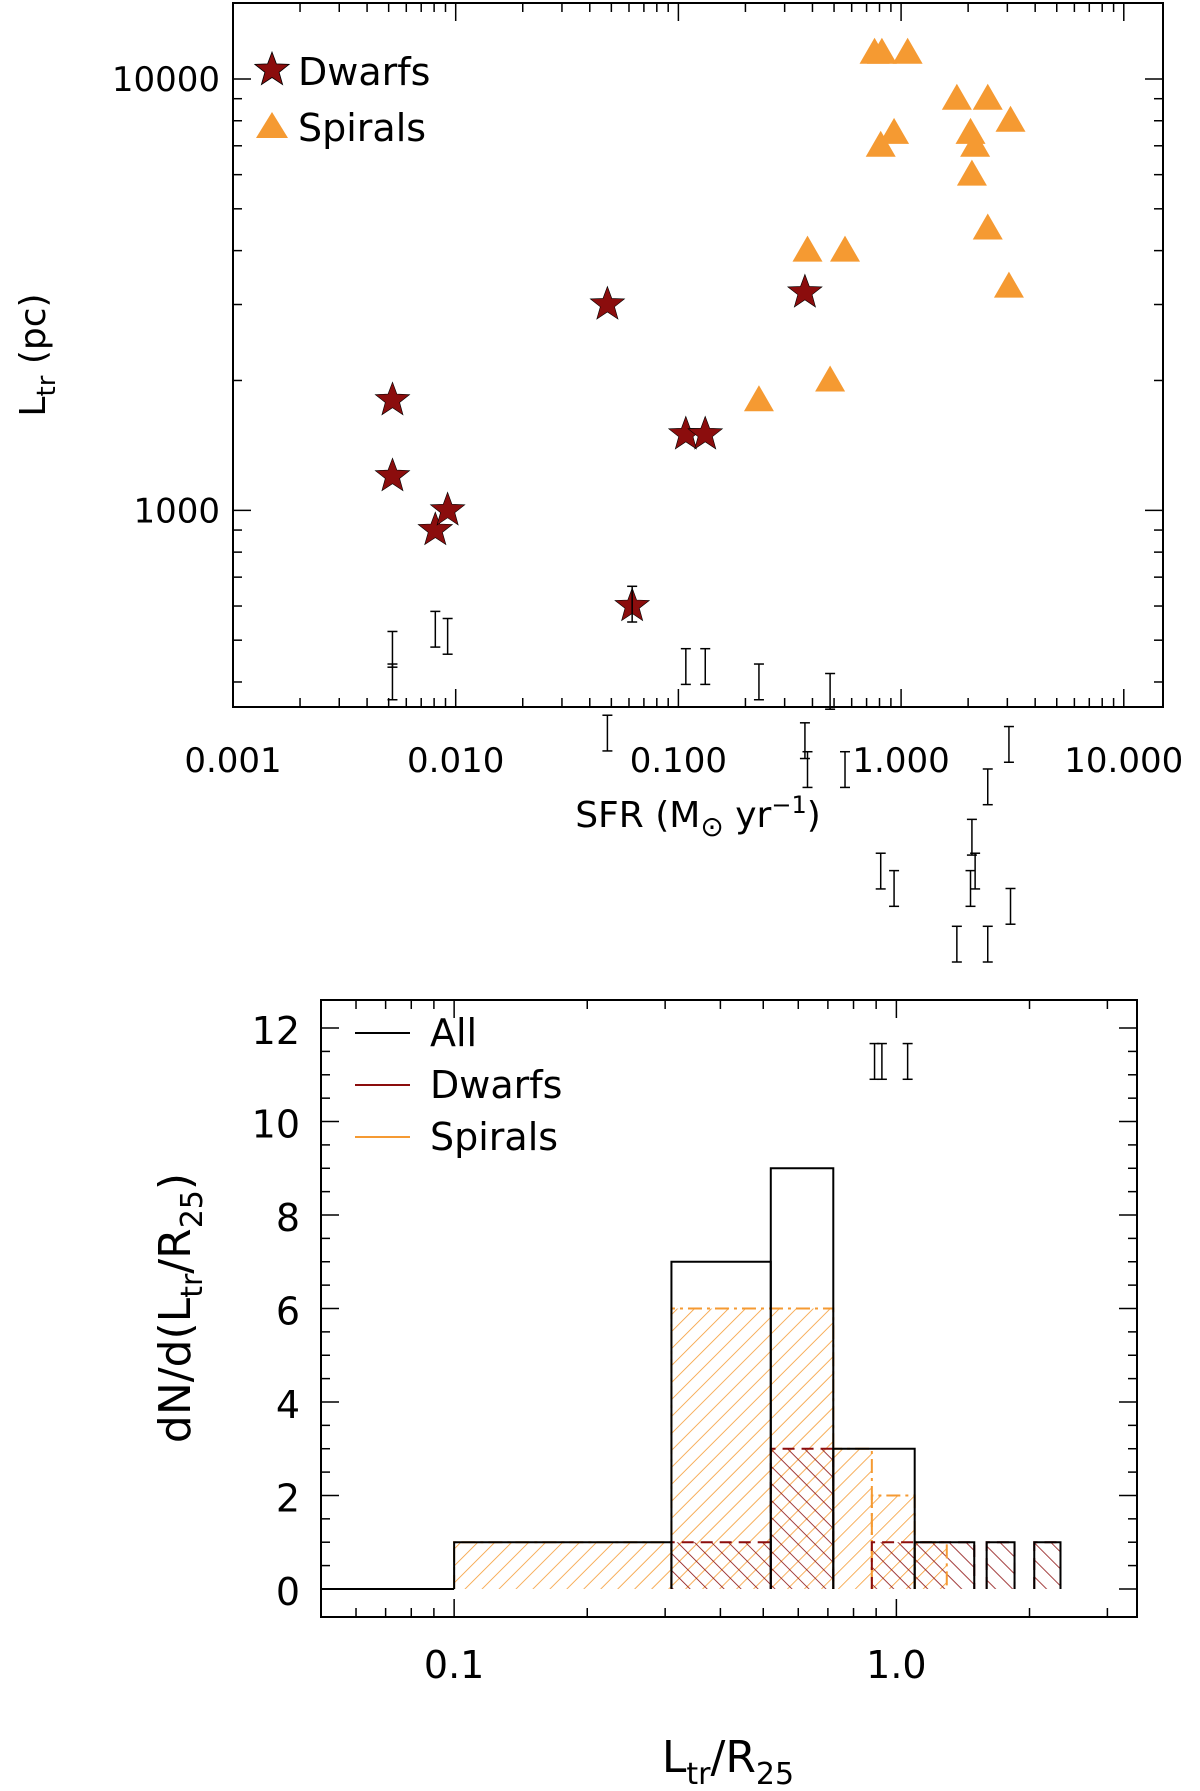 This screenshot has height=1791, width=1200. I want to click on legend-label-all: All, so click(453, 1033).